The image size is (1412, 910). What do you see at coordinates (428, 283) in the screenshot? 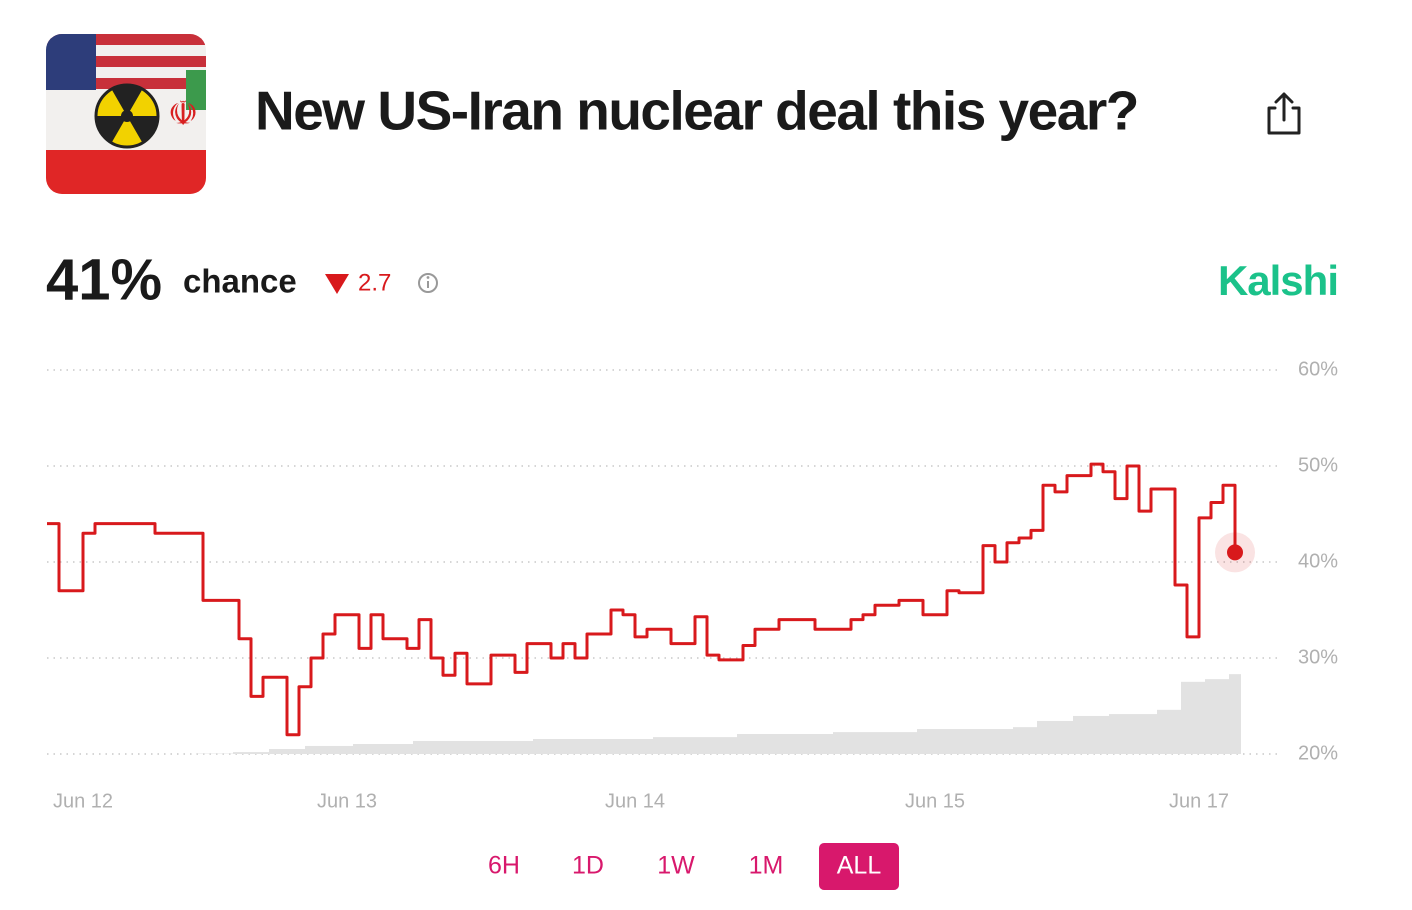
I see `info-icon` at bounding box center [428, 283].